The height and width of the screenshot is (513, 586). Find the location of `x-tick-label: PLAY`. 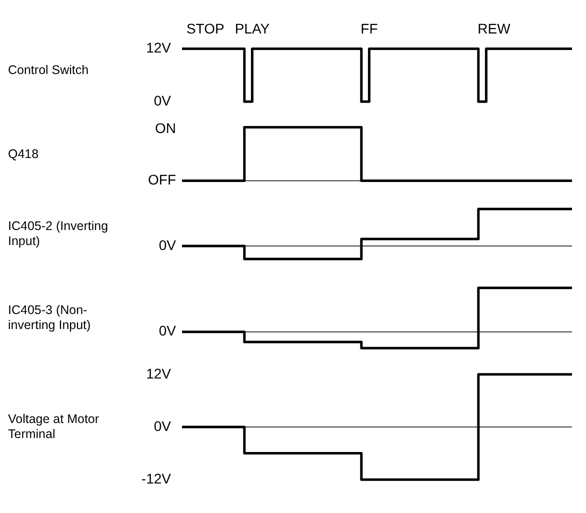

x-tick-label: PLAY is located at coordinates (252, 28).